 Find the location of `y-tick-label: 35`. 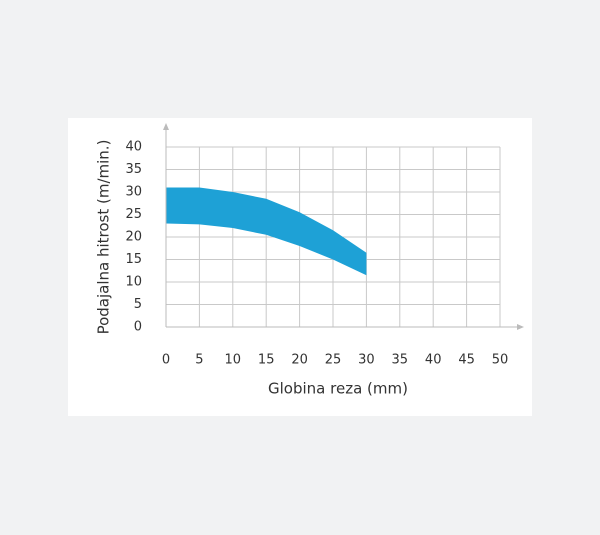

y-tick-label: 35 is located at coordinates (133, 169).